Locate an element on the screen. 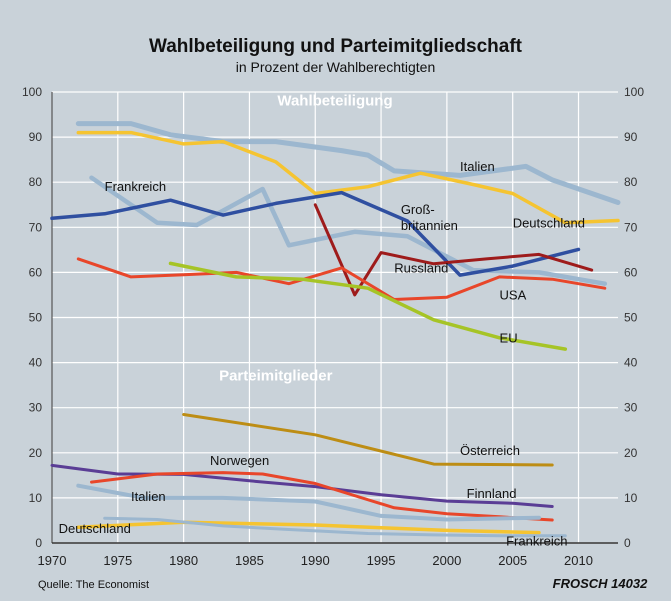 This screenshot has width=671, height=601. series-label-turnout-eu: EU is located at coordinates (509, 337).